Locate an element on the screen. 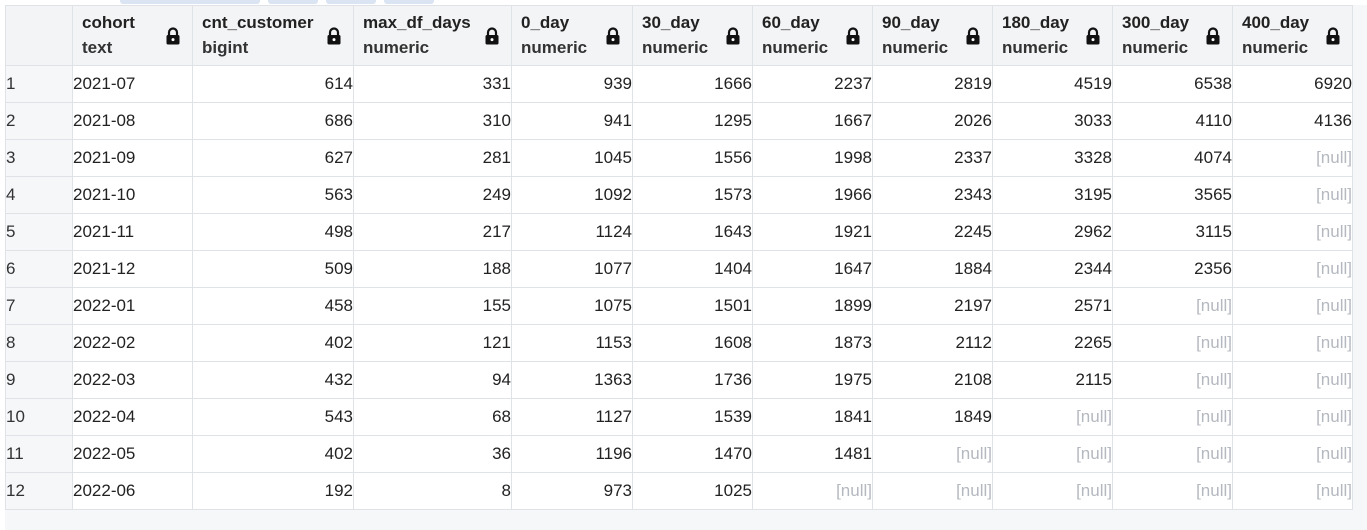 This screenshot has height=530, width=1367. table-cell: 2571 is located at coordinates (1052, 306).